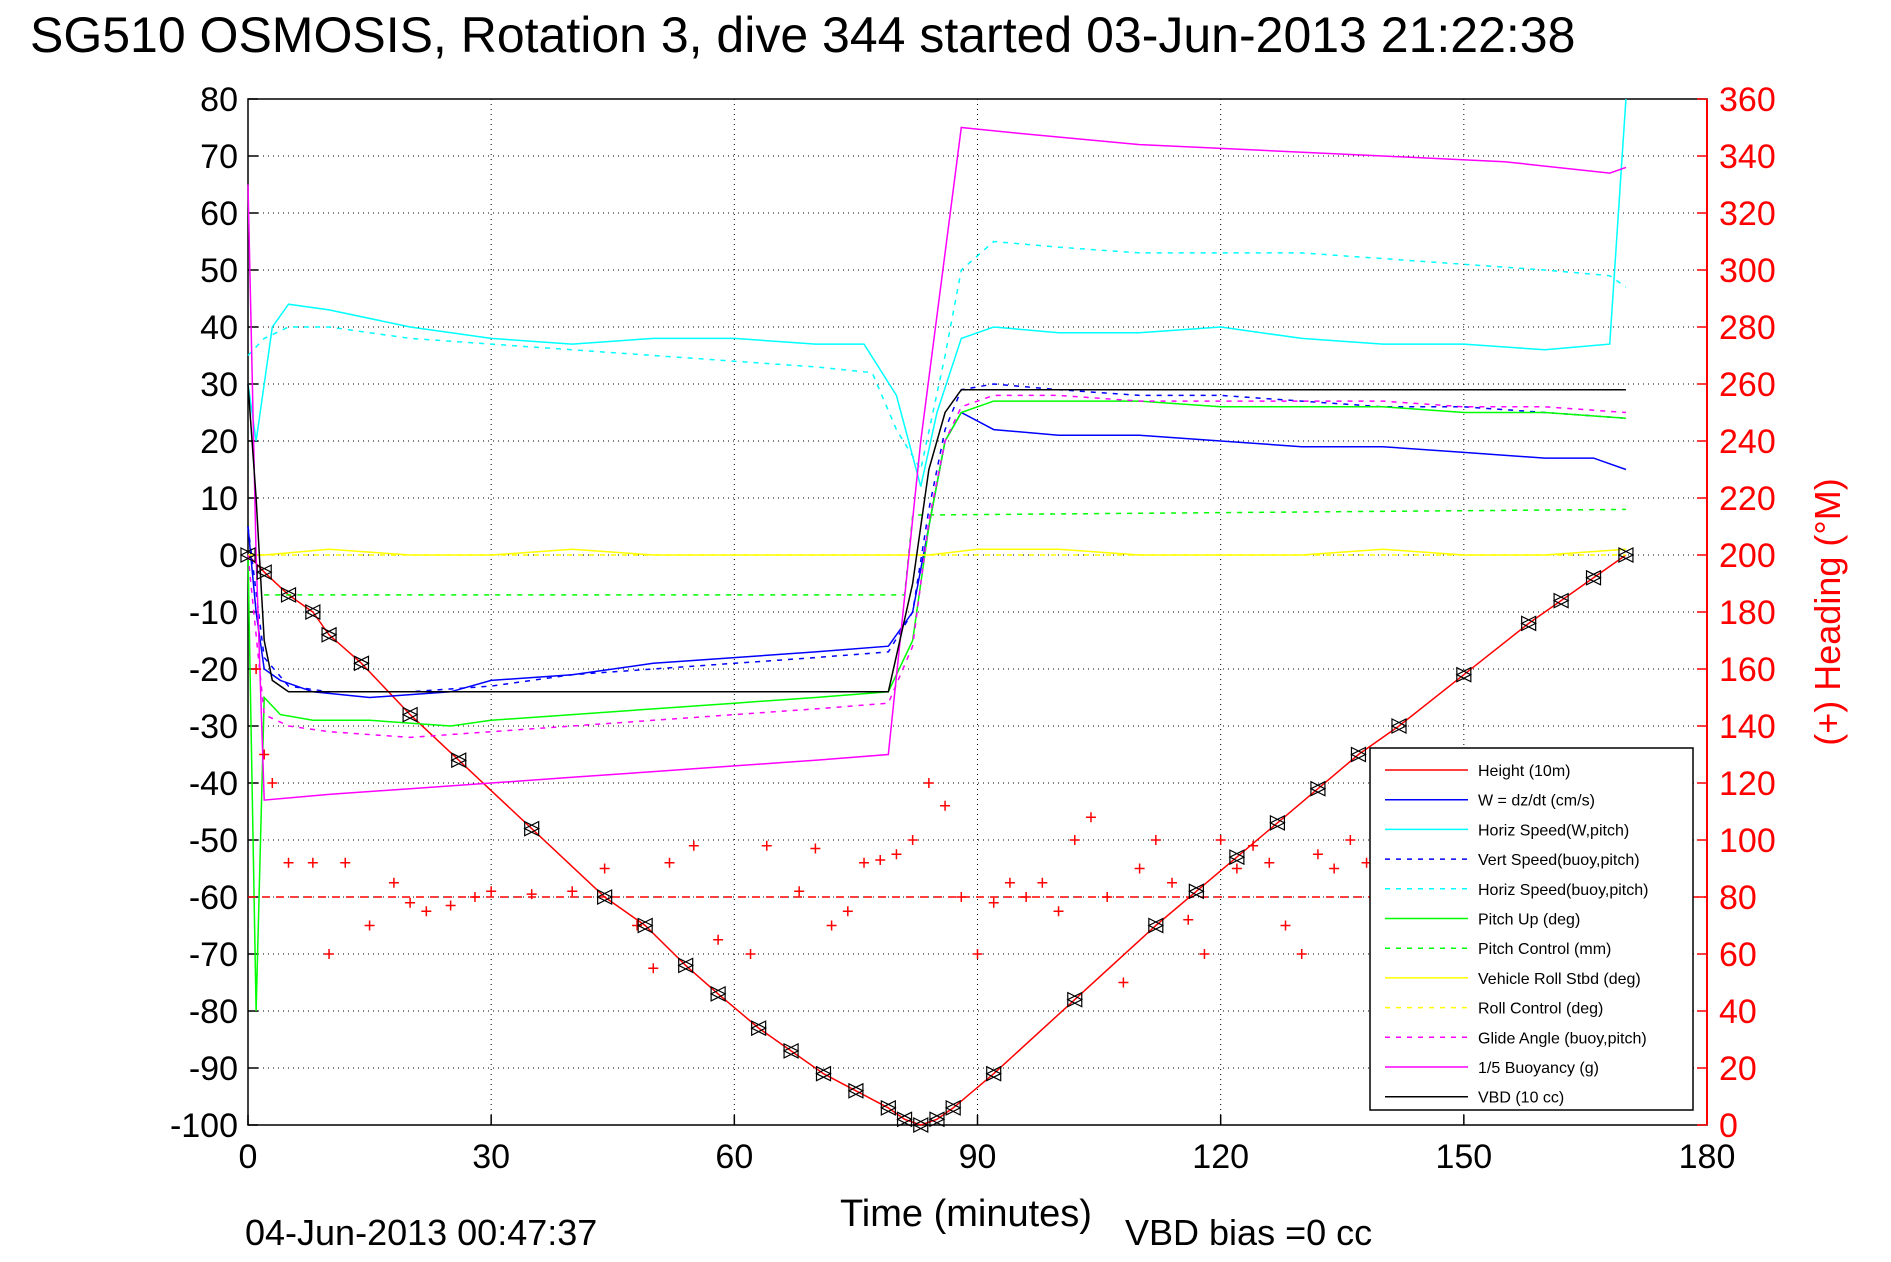  I want to click on y-right-tick-label: 320, so click(1747, 214).